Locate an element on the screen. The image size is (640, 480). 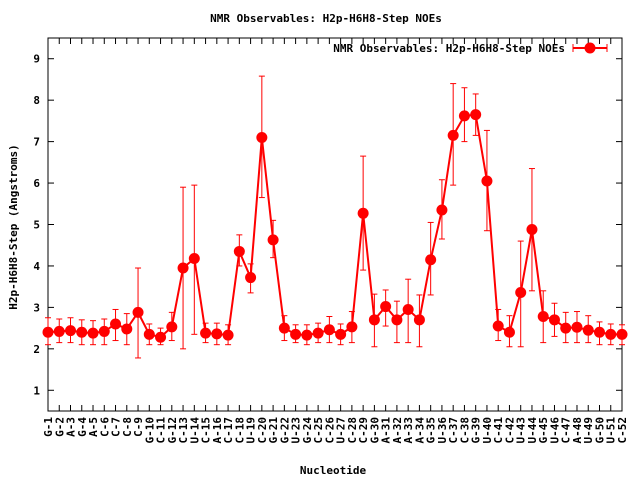
x-tick-label: U-43 is located at coordinates (521, 430).